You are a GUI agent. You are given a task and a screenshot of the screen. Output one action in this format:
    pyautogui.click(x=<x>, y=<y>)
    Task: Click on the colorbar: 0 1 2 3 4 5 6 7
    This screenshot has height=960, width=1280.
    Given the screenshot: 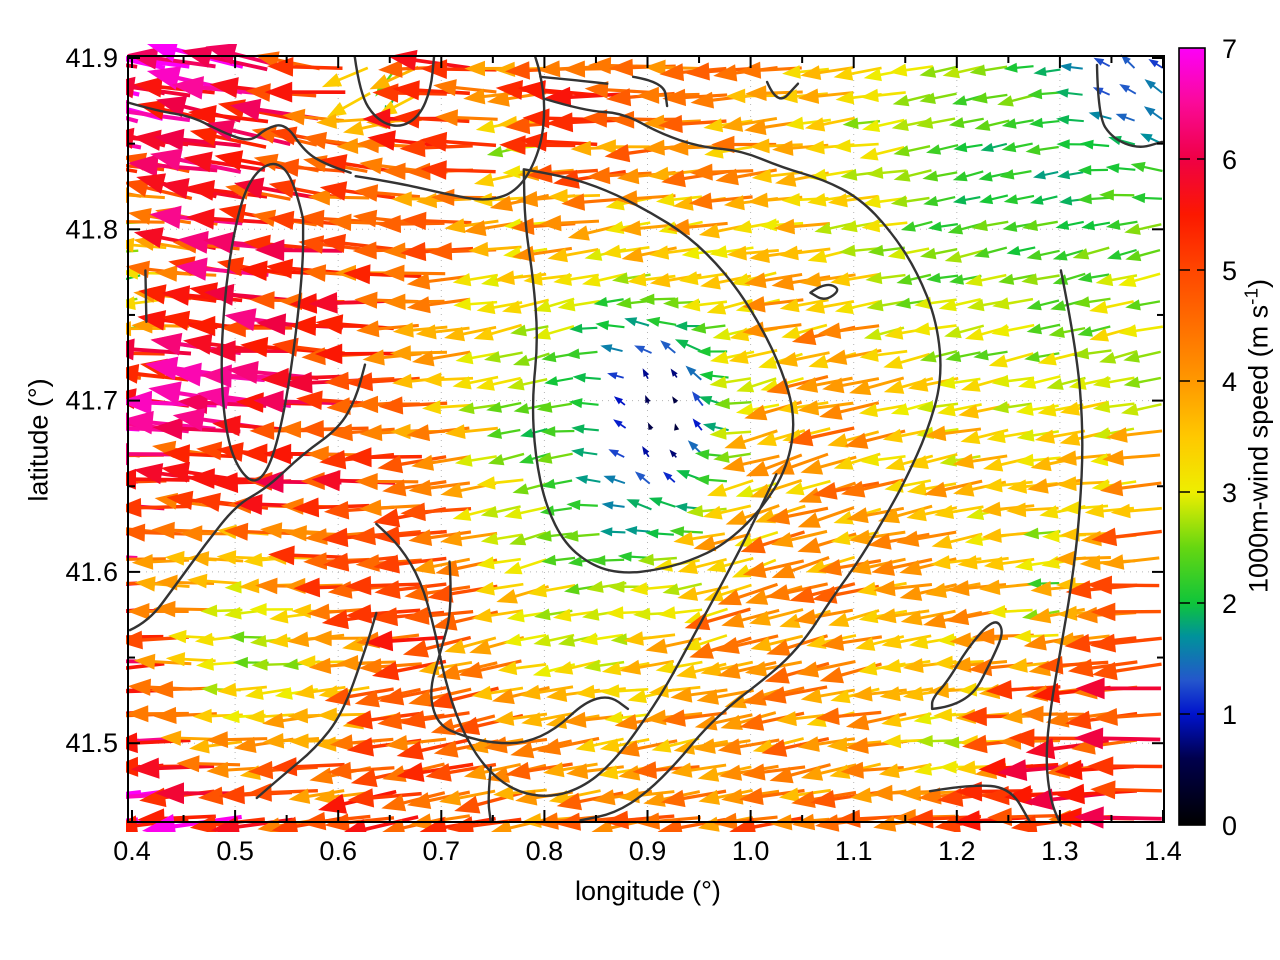 What is the action you would take?
    pyautogui.click(x=1207, y=437)
    